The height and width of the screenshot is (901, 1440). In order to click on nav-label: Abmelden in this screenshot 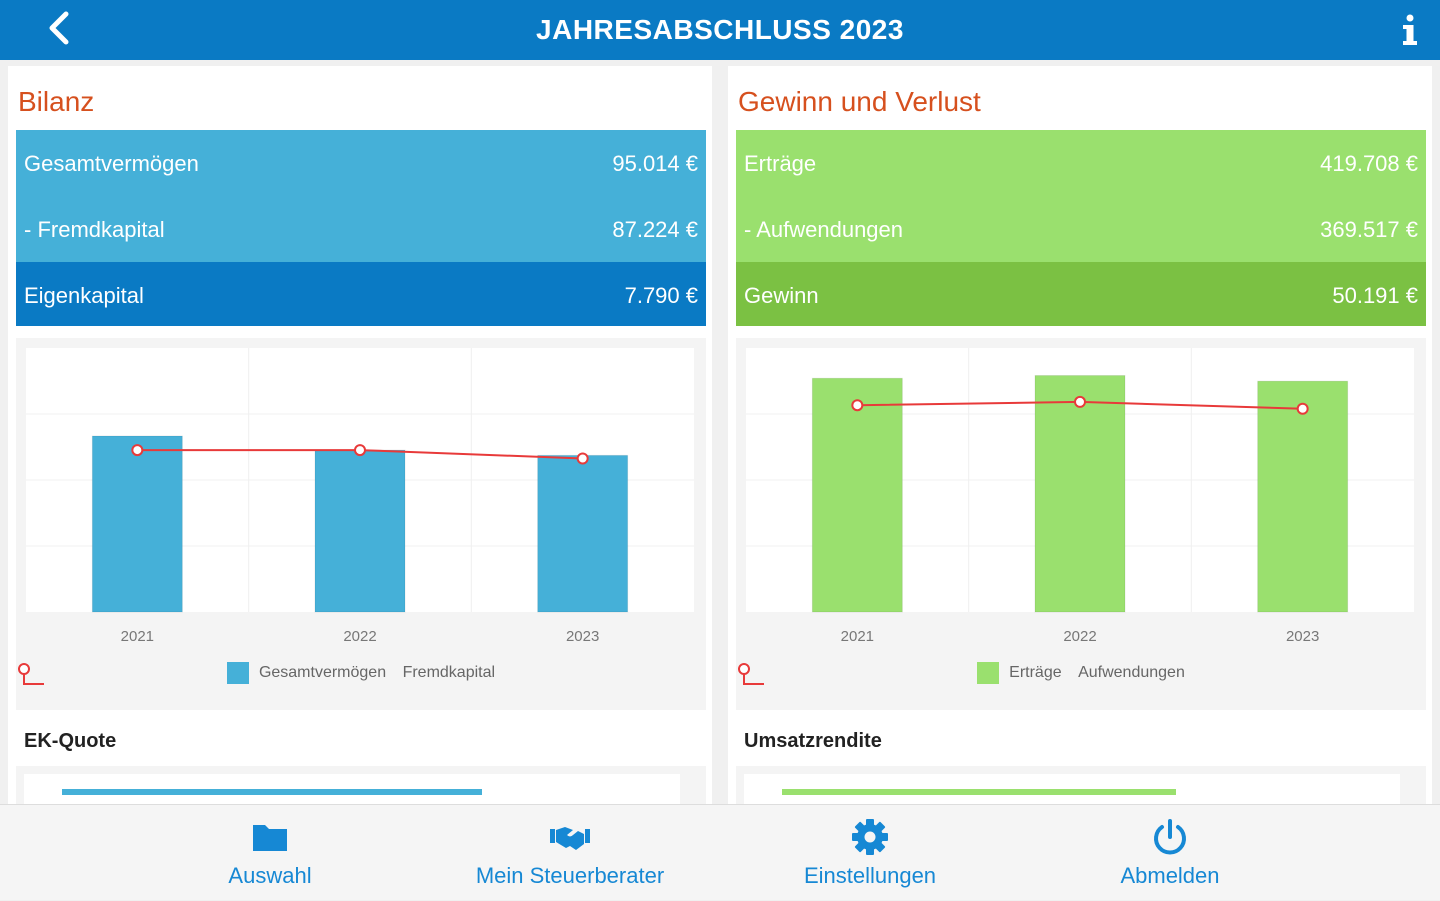, I will do `click(1170, 875)`.